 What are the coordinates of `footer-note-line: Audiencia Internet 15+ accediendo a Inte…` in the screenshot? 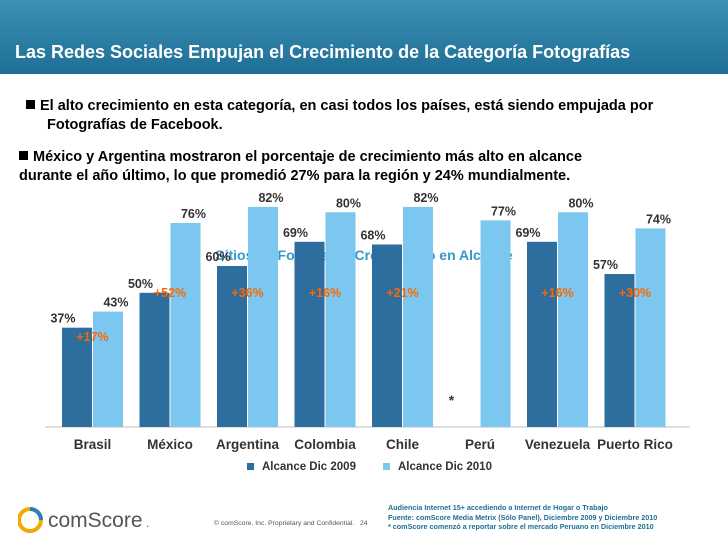 It's located at (498, 507).